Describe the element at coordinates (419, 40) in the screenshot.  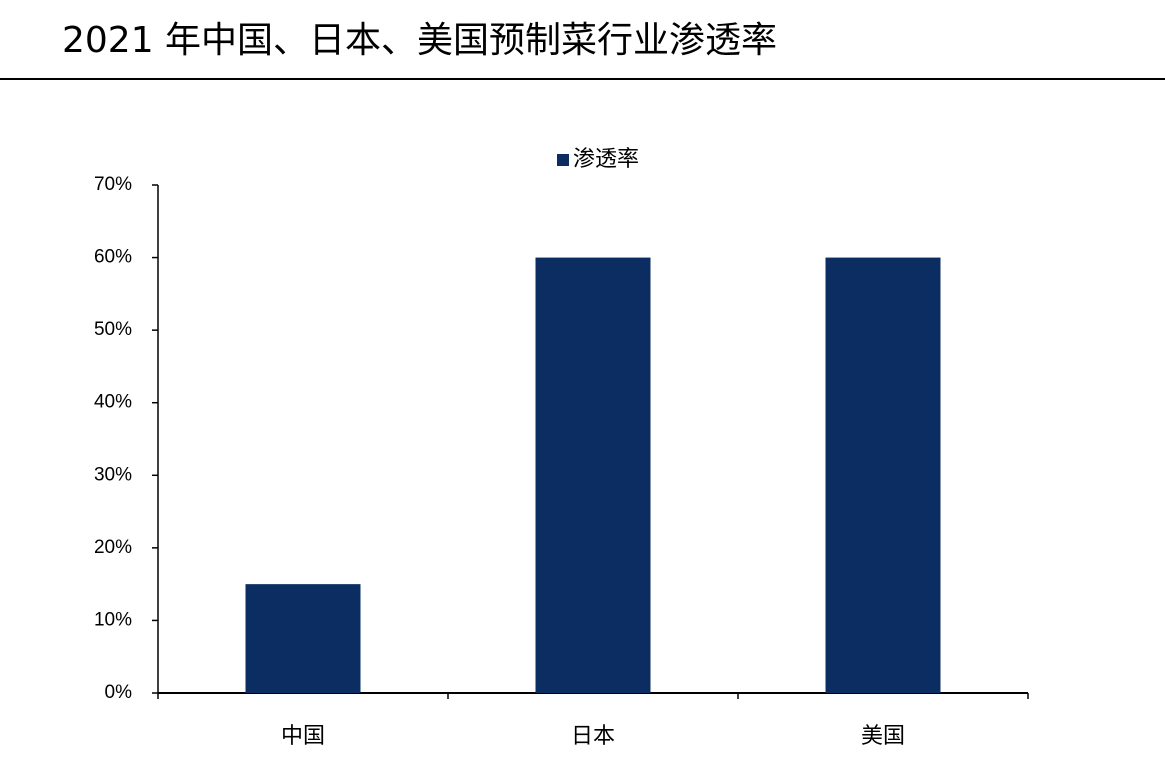
I see `chart-title: 2021 年中国、日本、美国预制菜行业渗透率` at that location.